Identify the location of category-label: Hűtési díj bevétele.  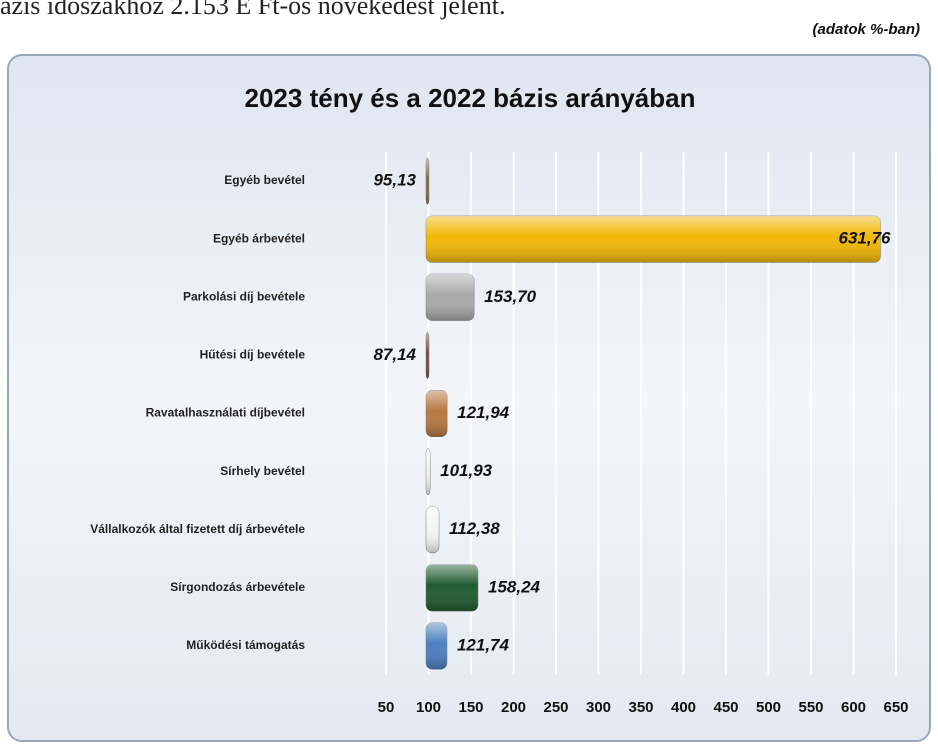
(253, 355).